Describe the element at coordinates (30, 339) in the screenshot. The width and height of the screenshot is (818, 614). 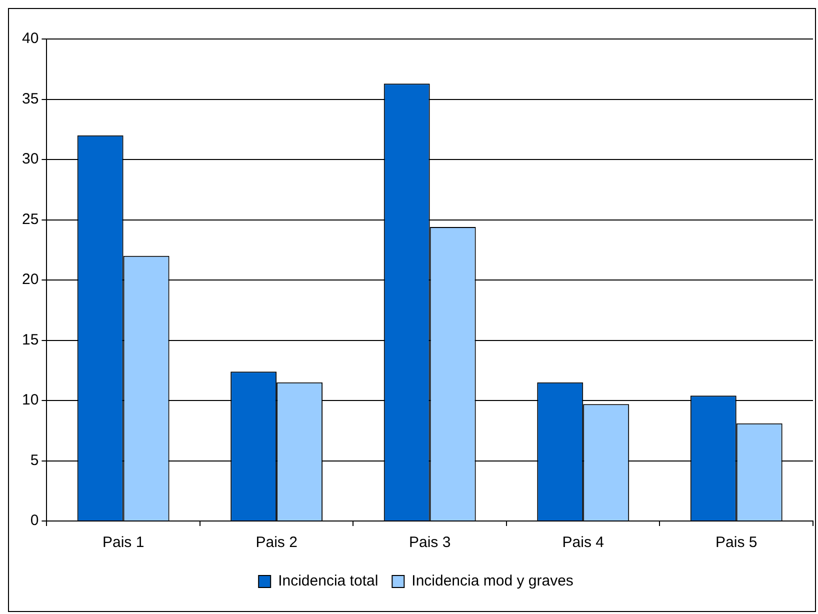
I see `y-tick-label: 15` at that location.